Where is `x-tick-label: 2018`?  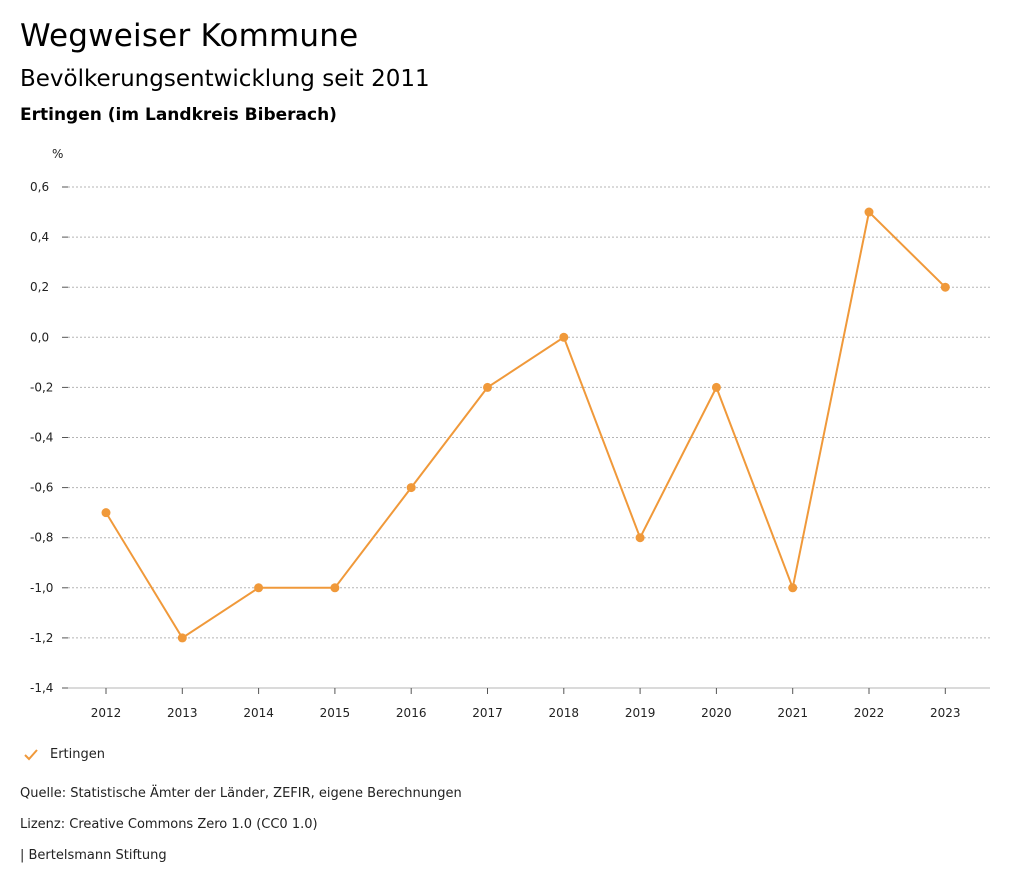 x-tick-label: 2018 is located at coordinates (564, 713).